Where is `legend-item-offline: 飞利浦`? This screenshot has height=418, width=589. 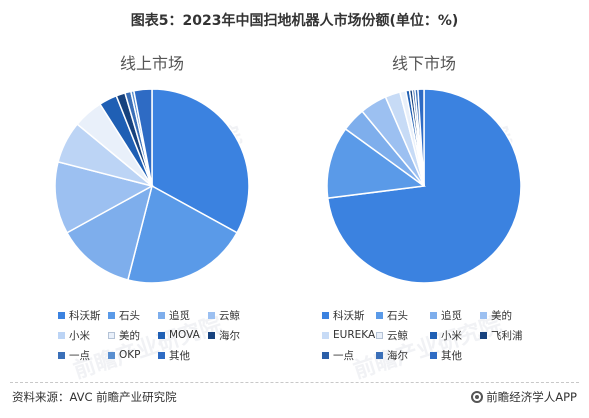
legend-item-offline: 飞利浦 is located at coordinates (501, 335).